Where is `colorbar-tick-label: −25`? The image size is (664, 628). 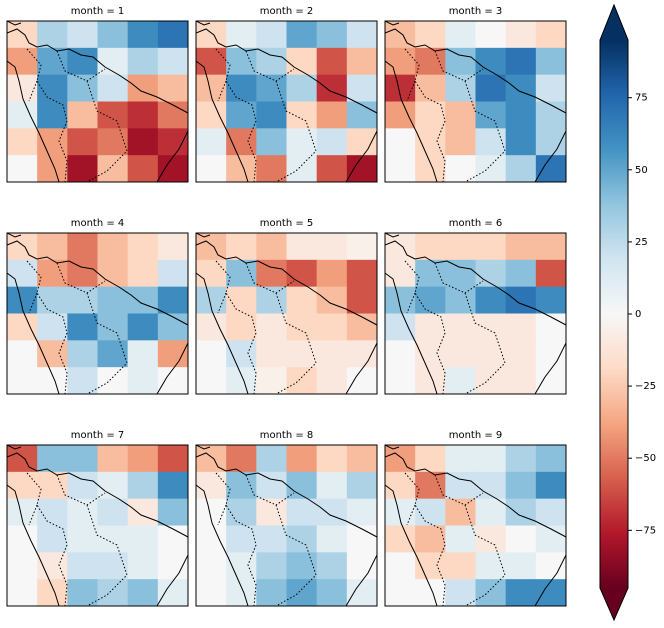 colorbar-tick-label: −25 is located at coordinates (645, 386).